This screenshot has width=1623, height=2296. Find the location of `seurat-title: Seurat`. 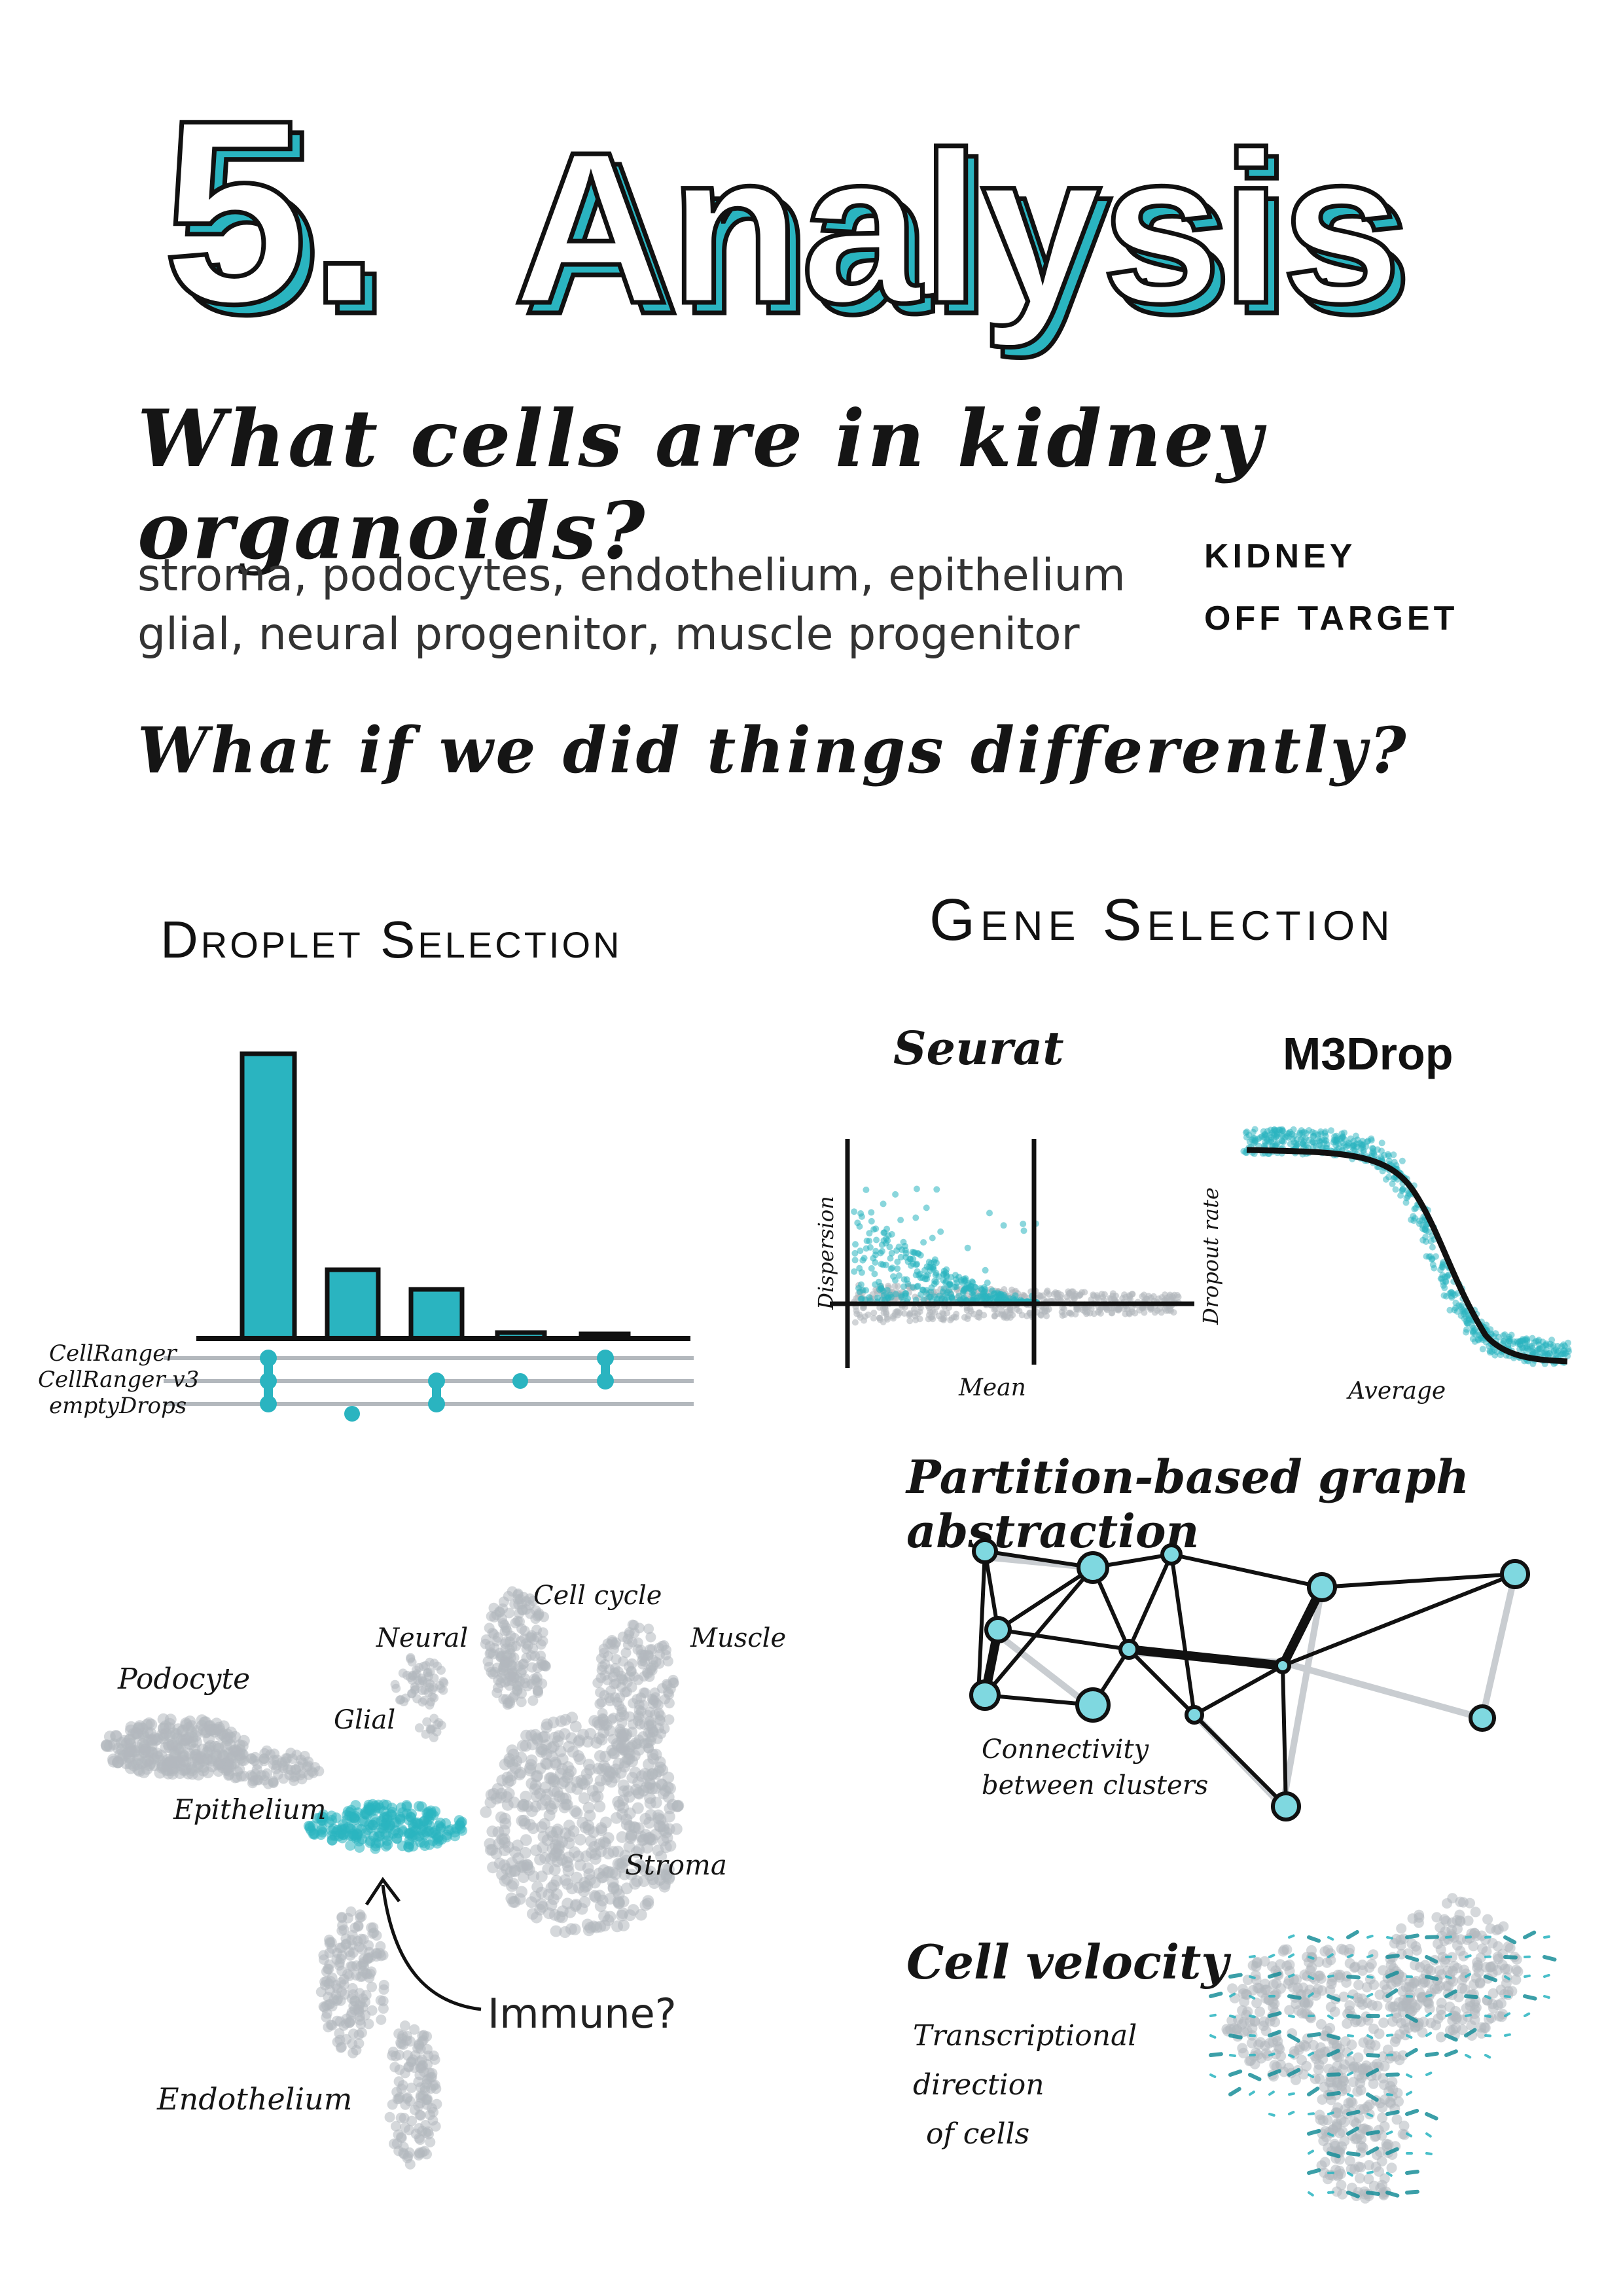

seurat-title: Seurat is located at coordinates (979, 1048).